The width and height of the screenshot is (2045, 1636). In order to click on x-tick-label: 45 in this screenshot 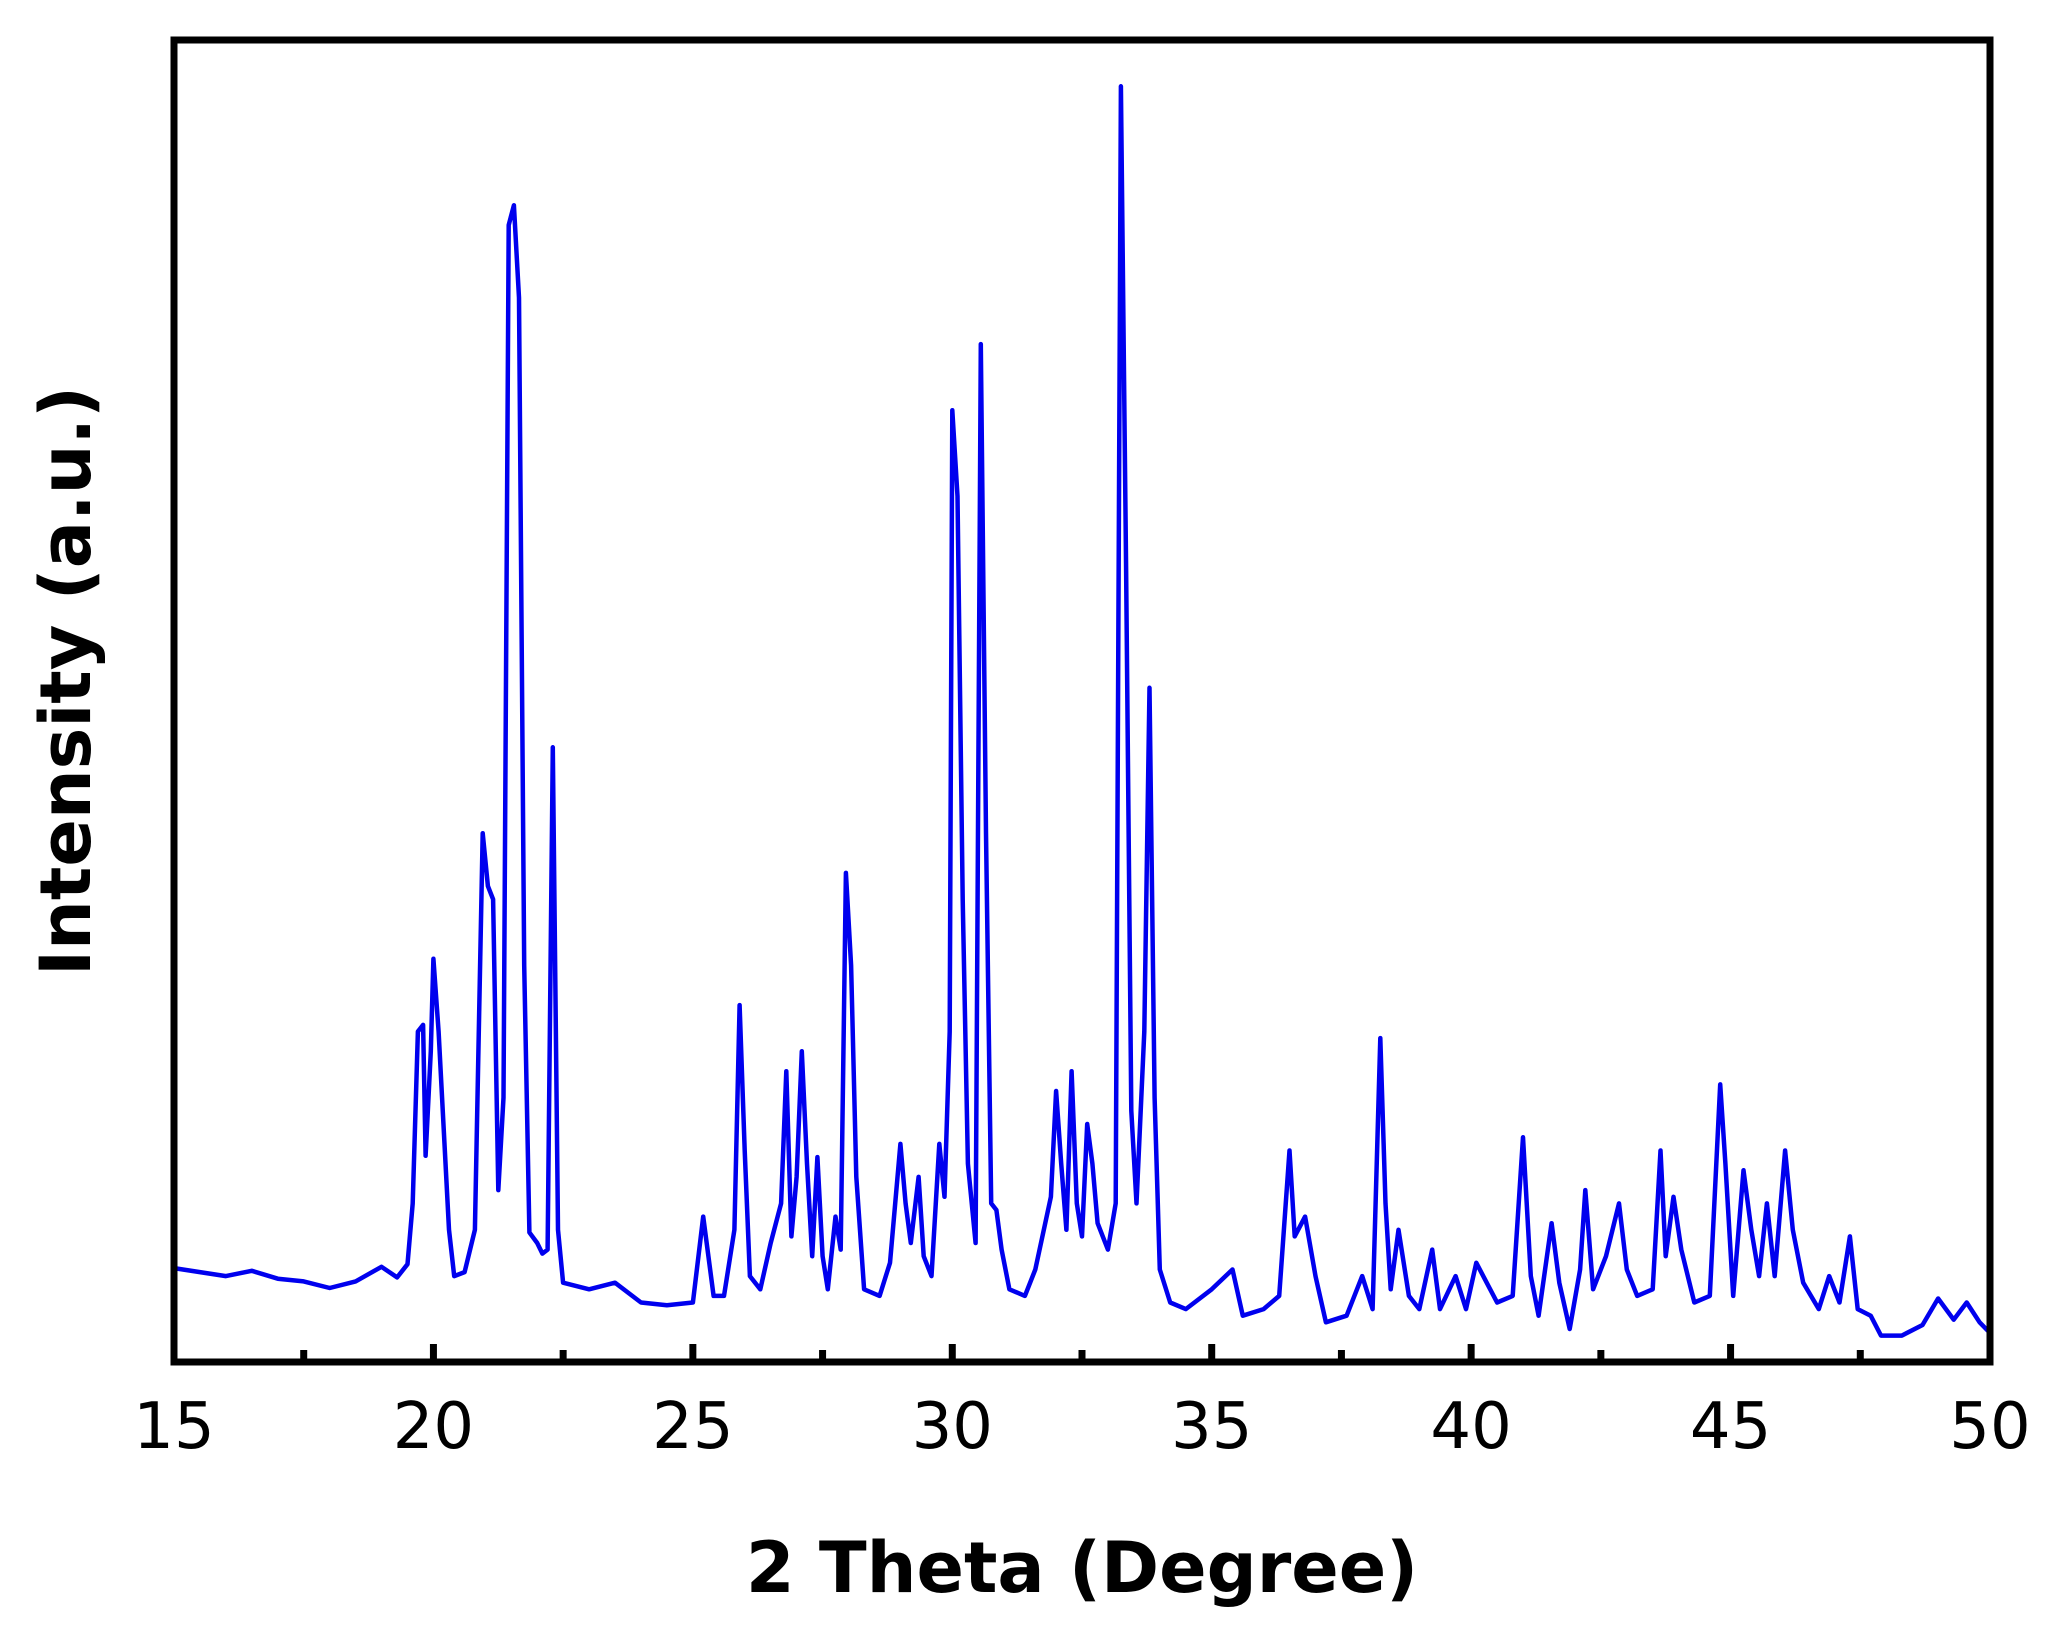, I will do `click(1730, 1427)`.